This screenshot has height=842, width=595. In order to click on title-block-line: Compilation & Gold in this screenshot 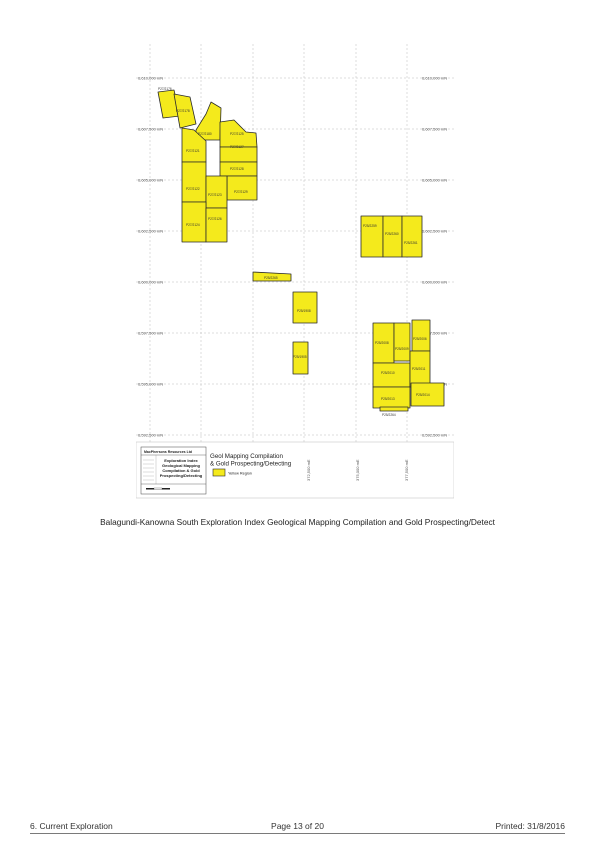, I will do `click(181, 470)`.